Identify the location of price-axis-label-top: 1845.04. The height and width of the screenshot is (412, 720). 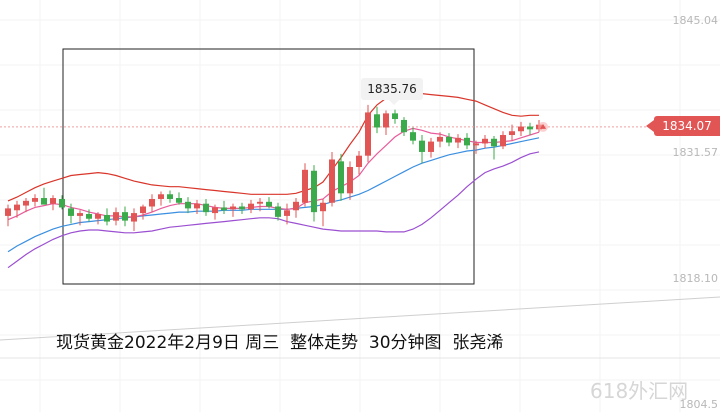
(695, 20).